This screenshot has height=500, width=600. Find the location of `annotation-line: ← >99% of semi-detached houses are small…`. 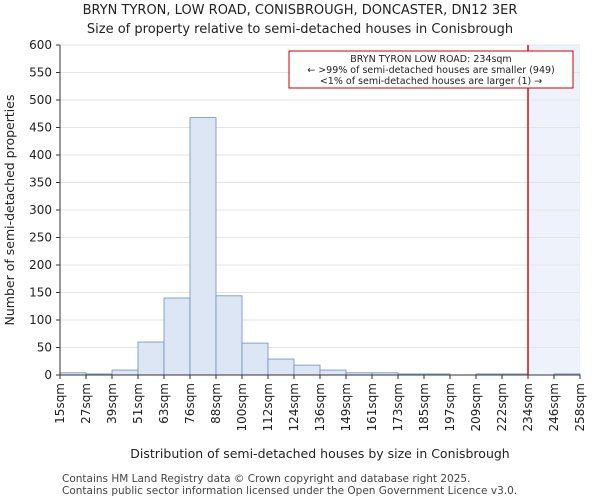

annotation-line: ← >99% of semi-detached houses are small… is located at coordinates (431, 70).